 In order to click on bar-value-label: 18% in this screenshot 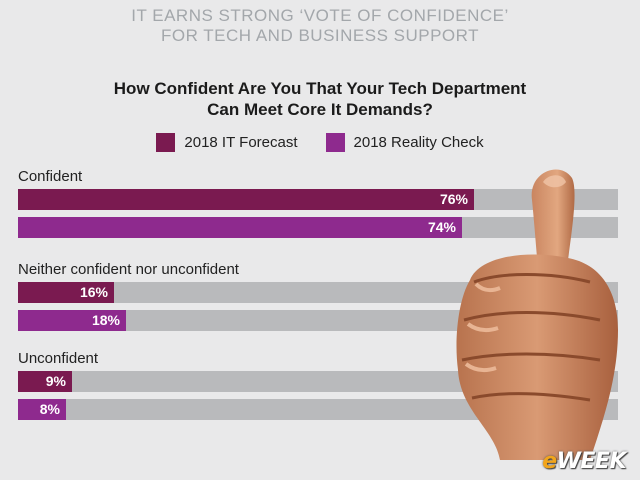, I will do `click(106, 320)`.